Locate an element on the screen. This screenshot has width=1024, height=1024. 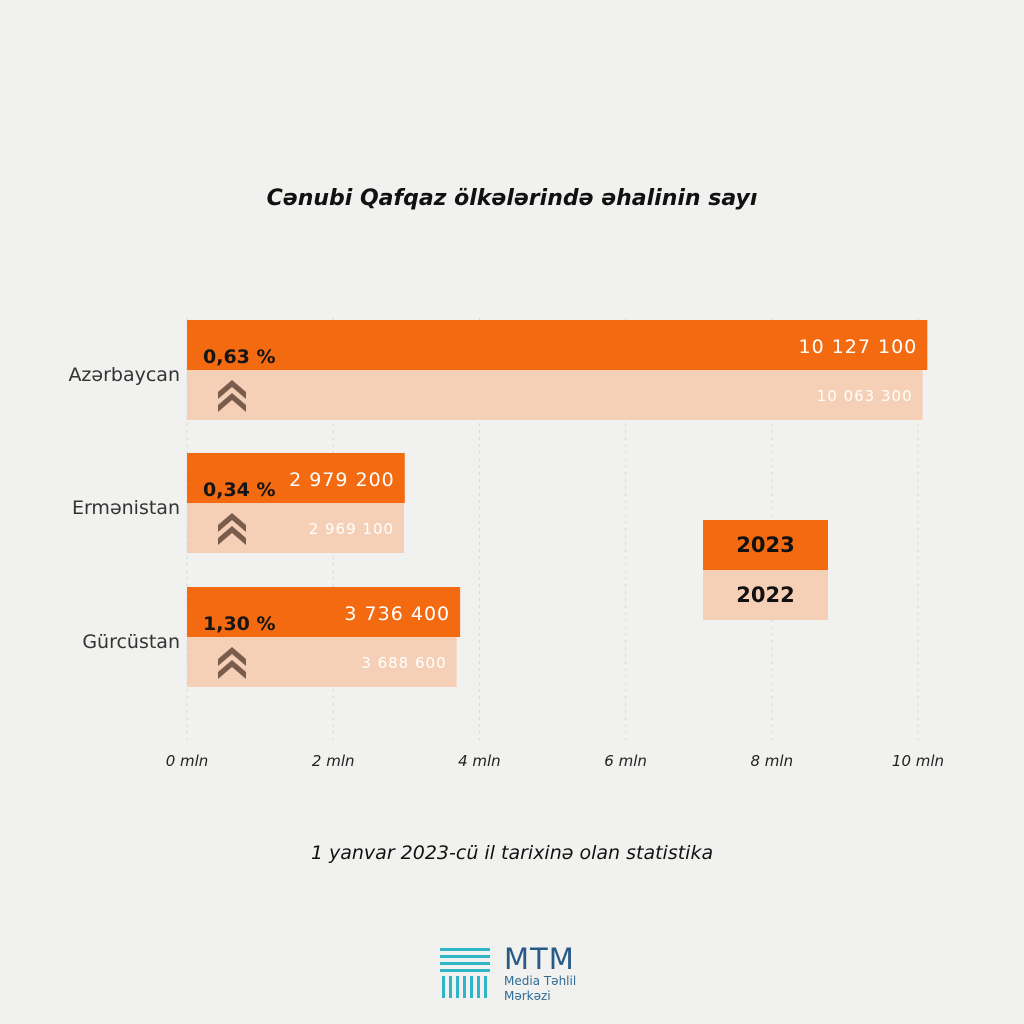
growth-label: 0,34 % is located at coordinates (239, 490).